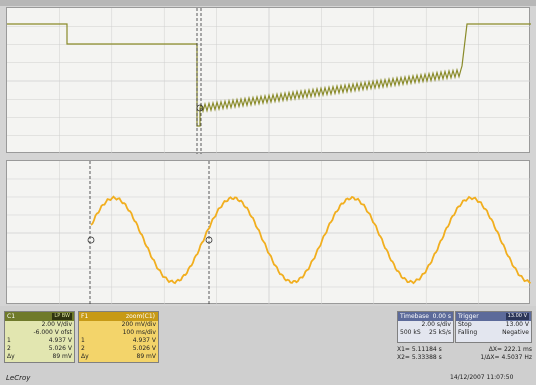 Image resolution: width=536 pixels, height=385 pixels. I want to click on trigger-row: Stop 13.00 V, so click(493, 324).